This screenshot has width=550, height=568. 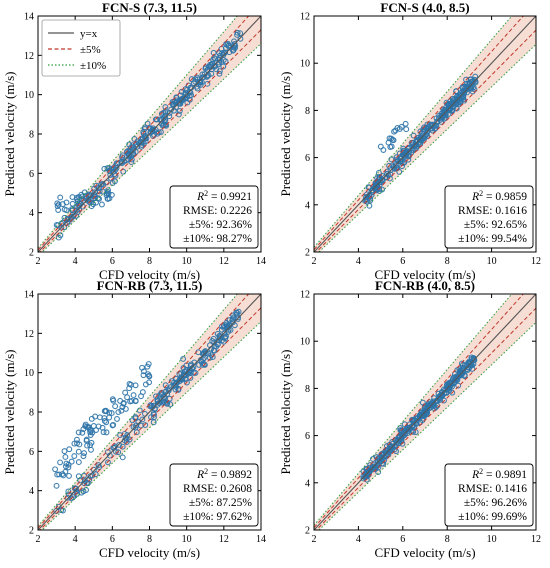 What do you see at coordinates (29, 373) in the screenshot?
I see `y-tick-label: 10` at bounding box center [29, 373].